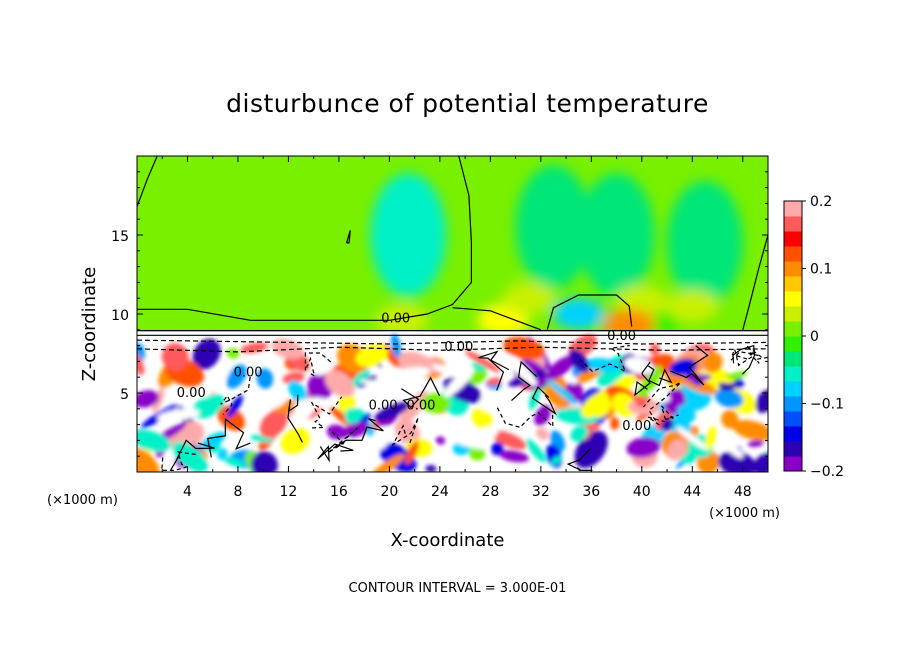  What do you see at coordinates (591, 492) in the screenshot?
I see `x-tick-label: 36` at bounding box center [591, 492].